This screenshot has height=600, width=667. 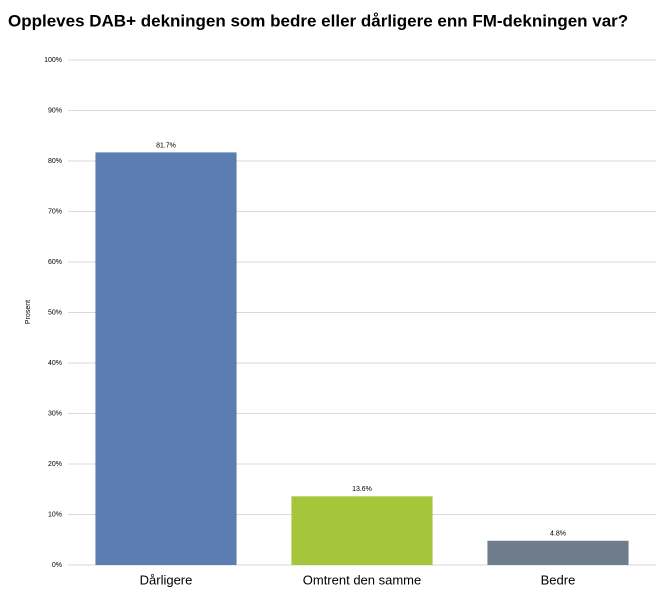 What do you see at coordinates (362, 579) in the screenshot?
I see `x-tick-label: Omtrent den samme` at bounding box center [362, 579].